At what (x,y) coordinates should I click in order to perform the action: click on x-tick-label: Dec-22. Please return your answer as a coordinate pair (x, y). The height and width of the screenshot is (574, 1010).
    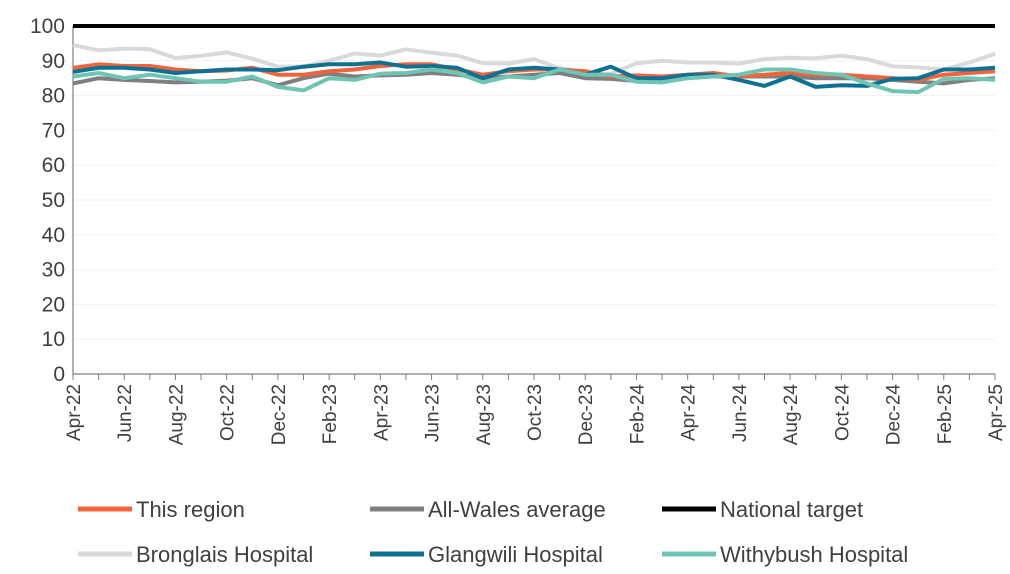
    Looking at the image, I should click on (279, 414).